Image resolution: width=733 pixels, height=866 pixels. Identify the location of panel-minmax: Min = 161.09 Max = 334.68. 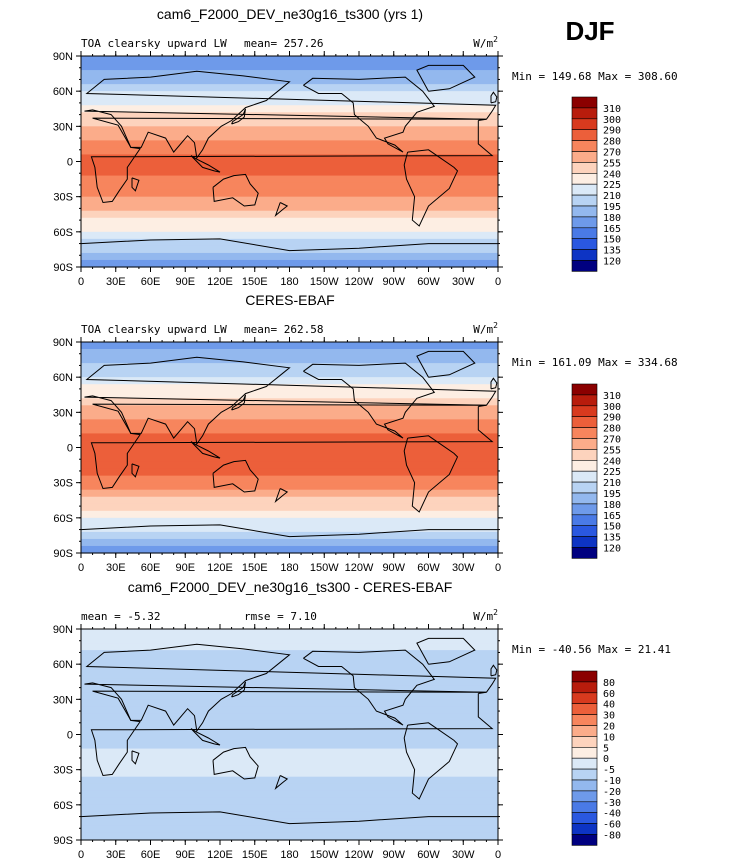
(595, 362).